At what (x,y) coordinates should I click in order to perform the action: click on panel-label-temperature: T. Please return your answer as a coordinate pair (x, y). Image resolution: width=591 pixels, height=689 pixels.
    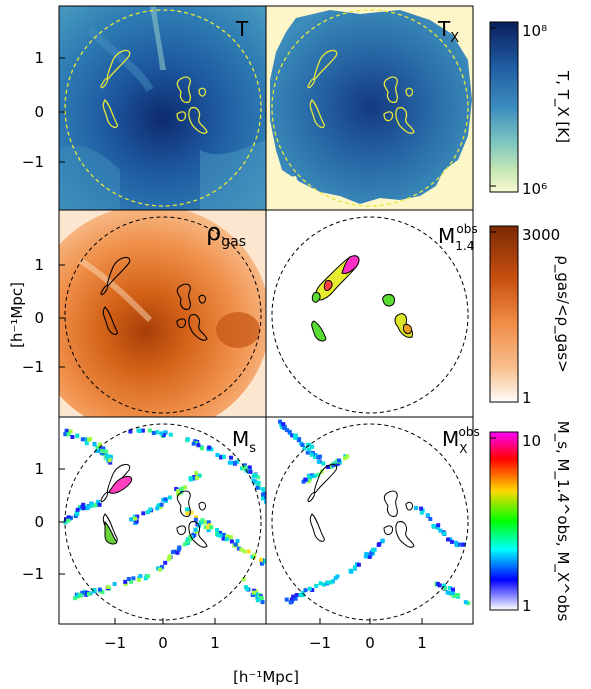
    Looking at the image, I should click on (242, 29).